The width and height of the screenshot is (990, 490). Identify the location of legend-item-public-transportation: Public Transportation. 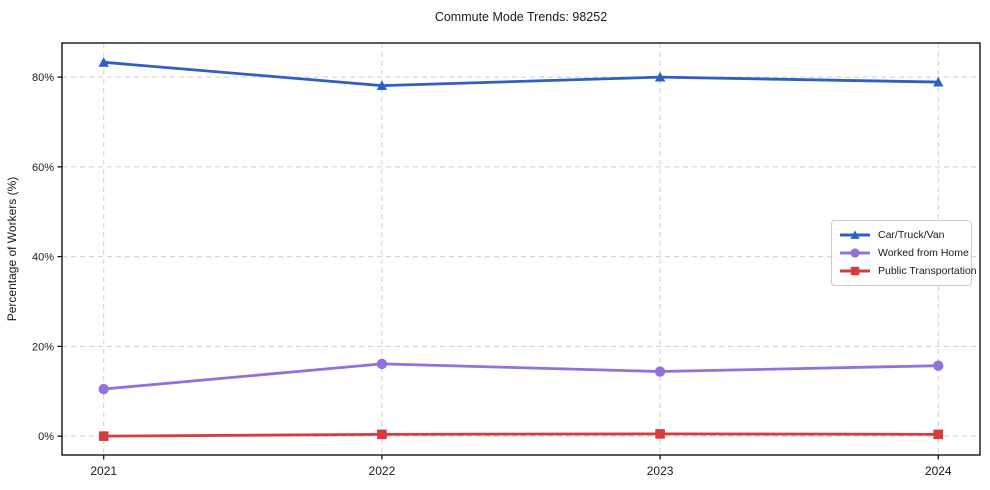
(908, 271).